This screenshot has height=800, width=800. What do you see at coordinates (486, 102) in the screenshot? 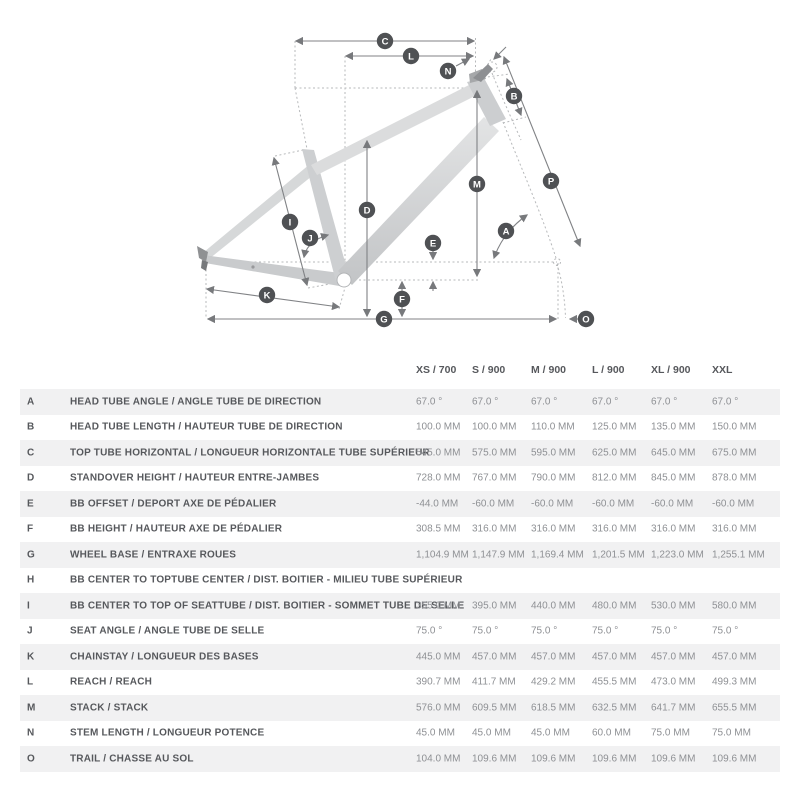
I see `head-tube` at bounding box center [486, 102].